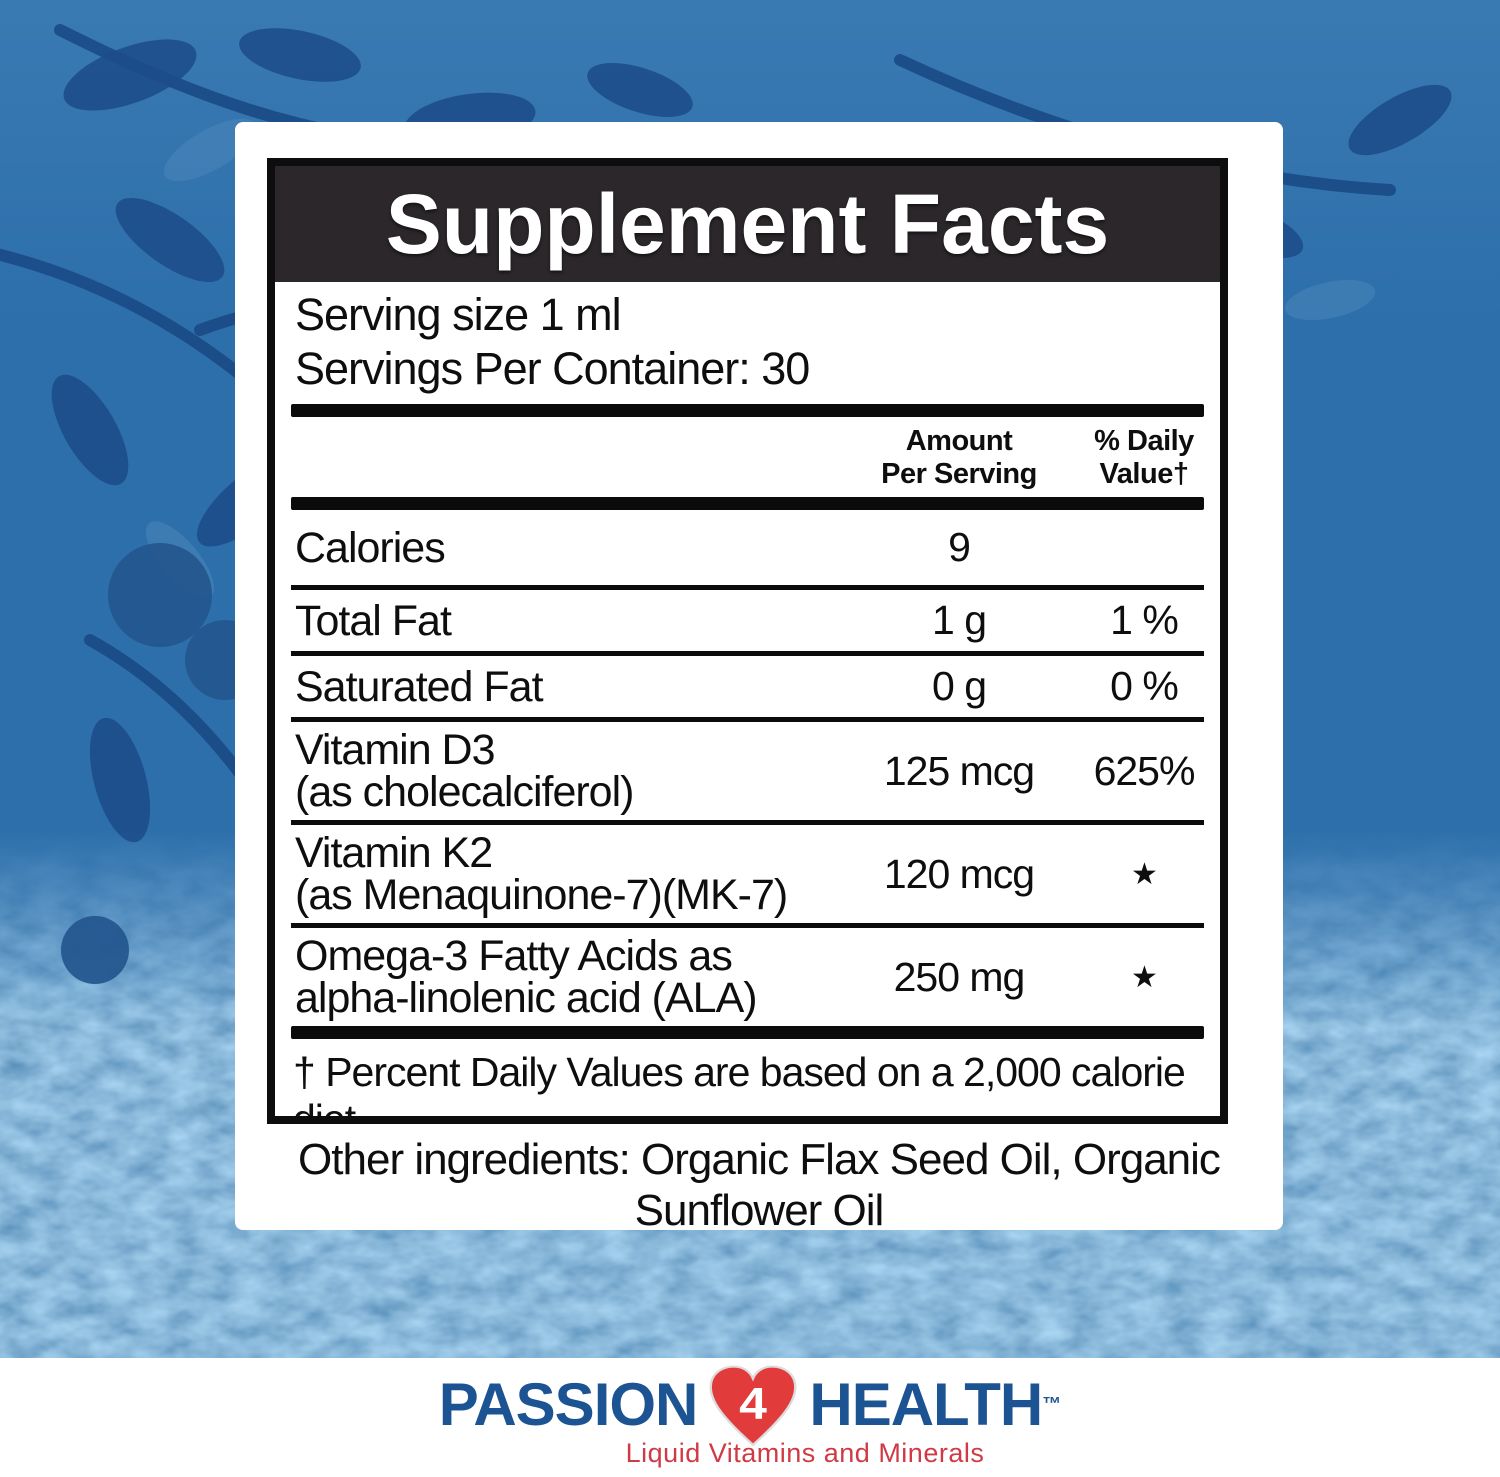 The image size is (1500, 1477). Describe the element at coordinates (1144, 457) in the screenshot. I see `daily-value-column-header: % Daily Value†` at that location.